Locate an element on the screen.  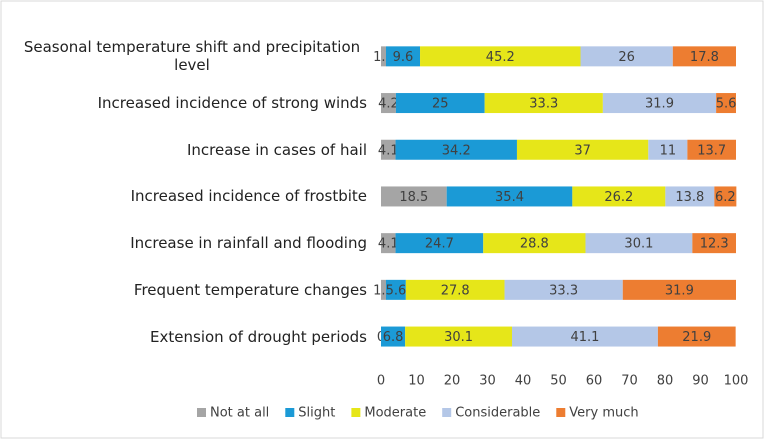
data-label: 17.8 is located at coordinates (704, 57).